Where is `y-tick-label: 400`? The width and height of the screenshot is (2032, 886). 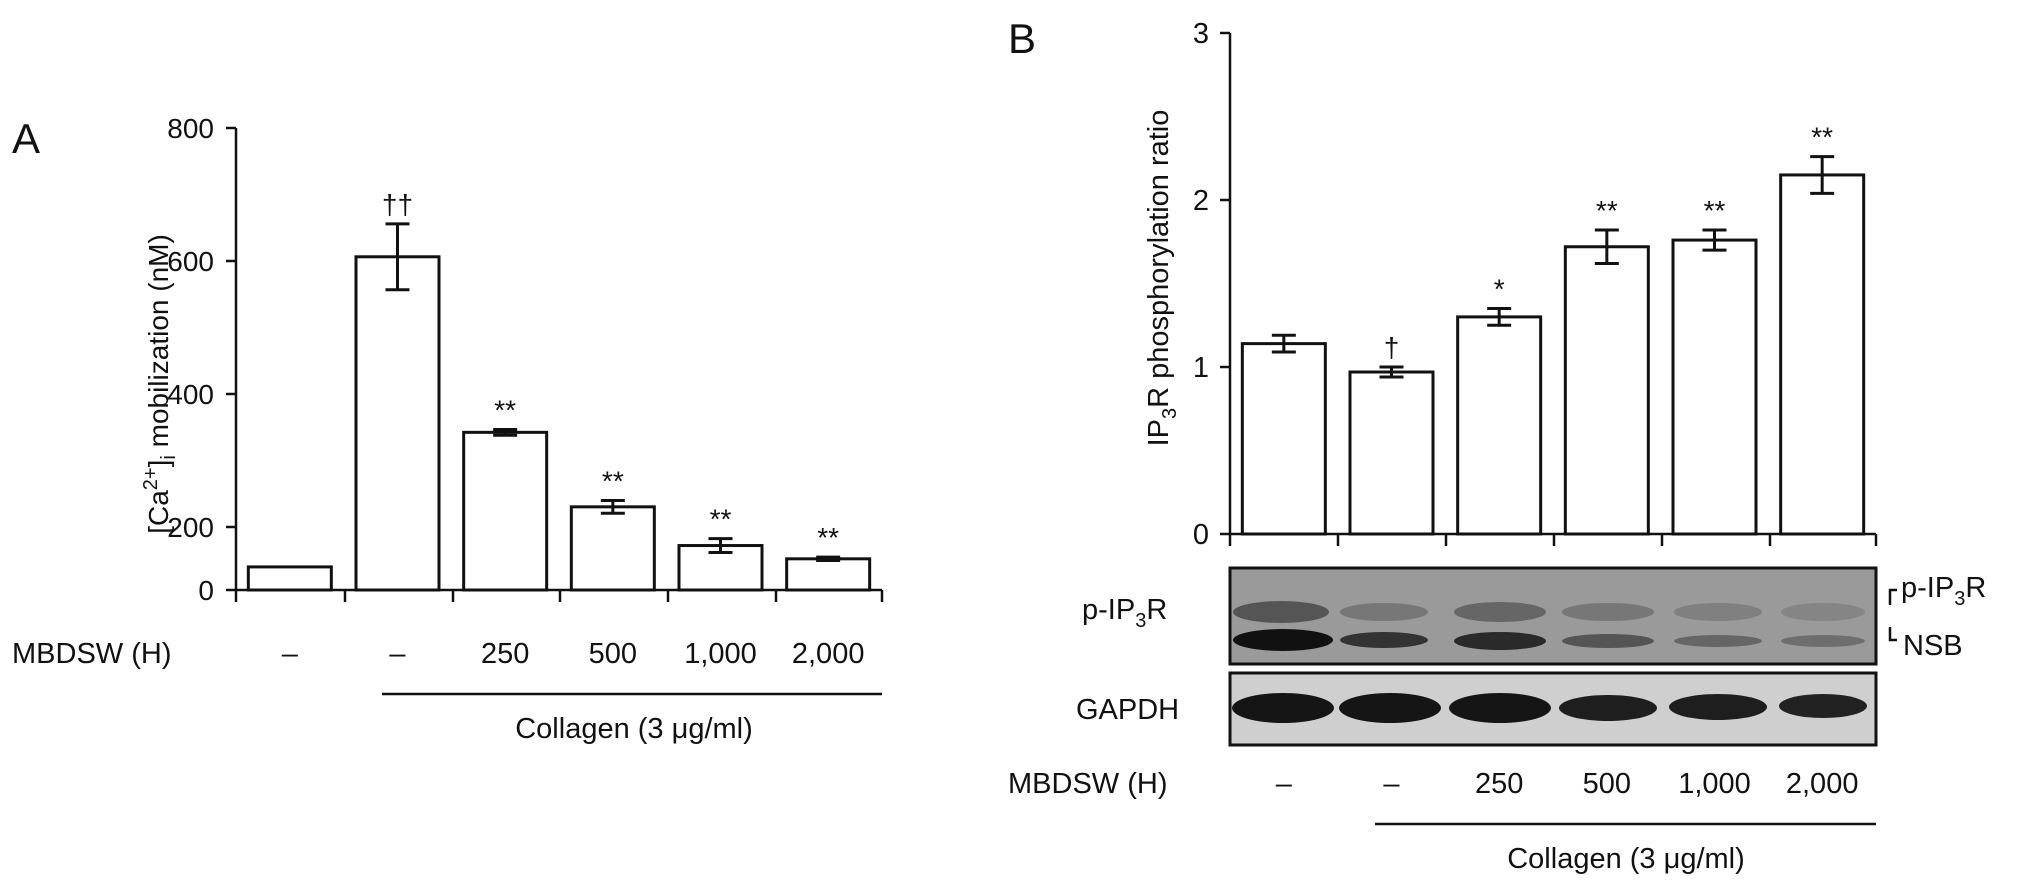 y-tick-label: 400 is located at coordinates (190, 394).